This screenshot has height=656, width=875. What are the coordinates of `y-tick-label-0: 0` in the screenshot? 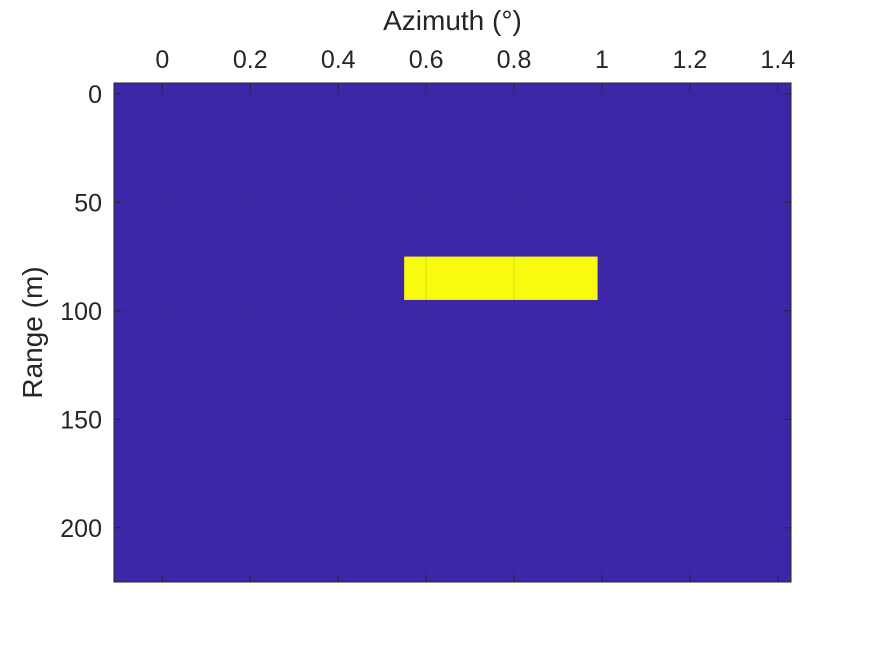 It's located at (95, 95).